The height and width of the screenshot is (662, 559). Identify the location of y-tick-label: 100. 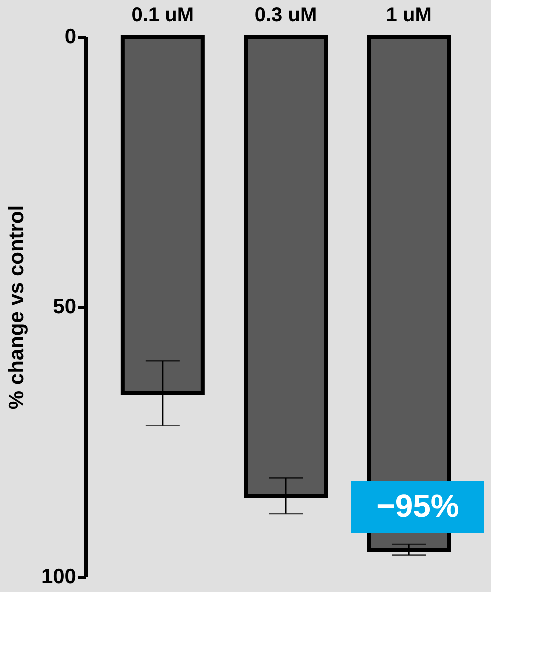
(58, 577).